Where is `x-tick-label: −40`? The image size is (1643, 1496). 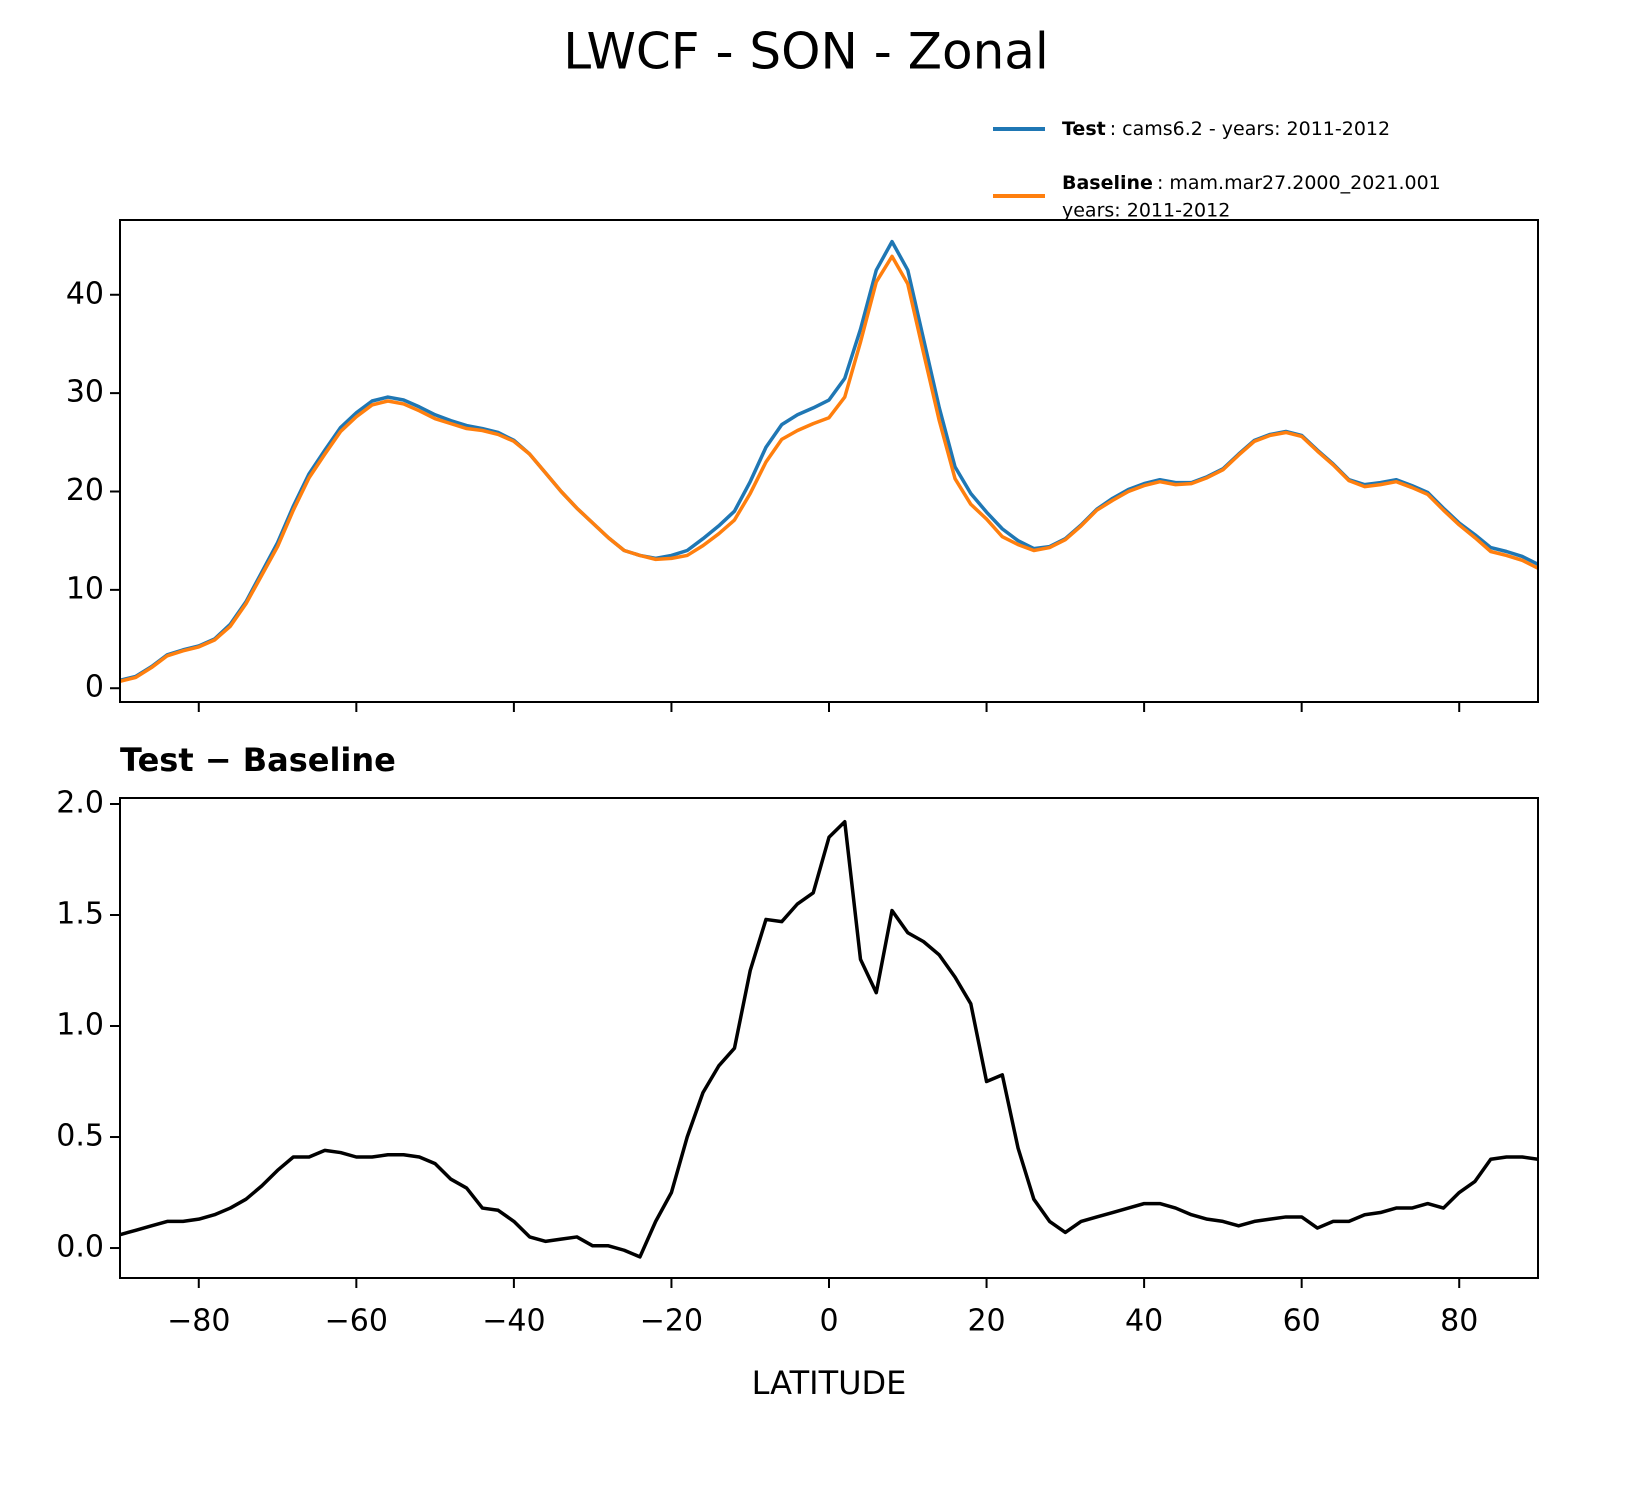 x-tick-label: −40 is located at coordinates (513, 1321).